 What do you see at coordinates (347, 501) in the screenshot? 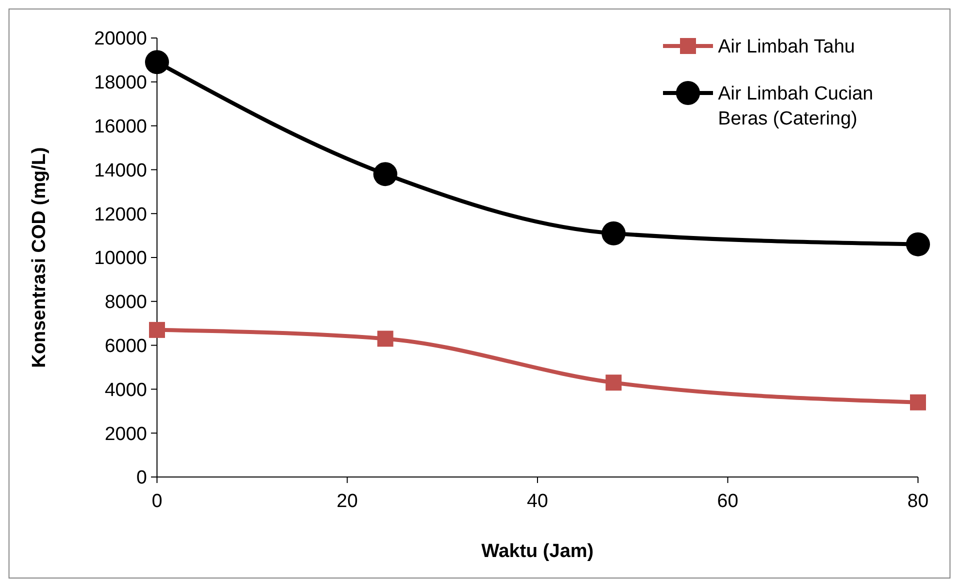
I see `x-tick-label: 20` at bounding box center [347, 501].